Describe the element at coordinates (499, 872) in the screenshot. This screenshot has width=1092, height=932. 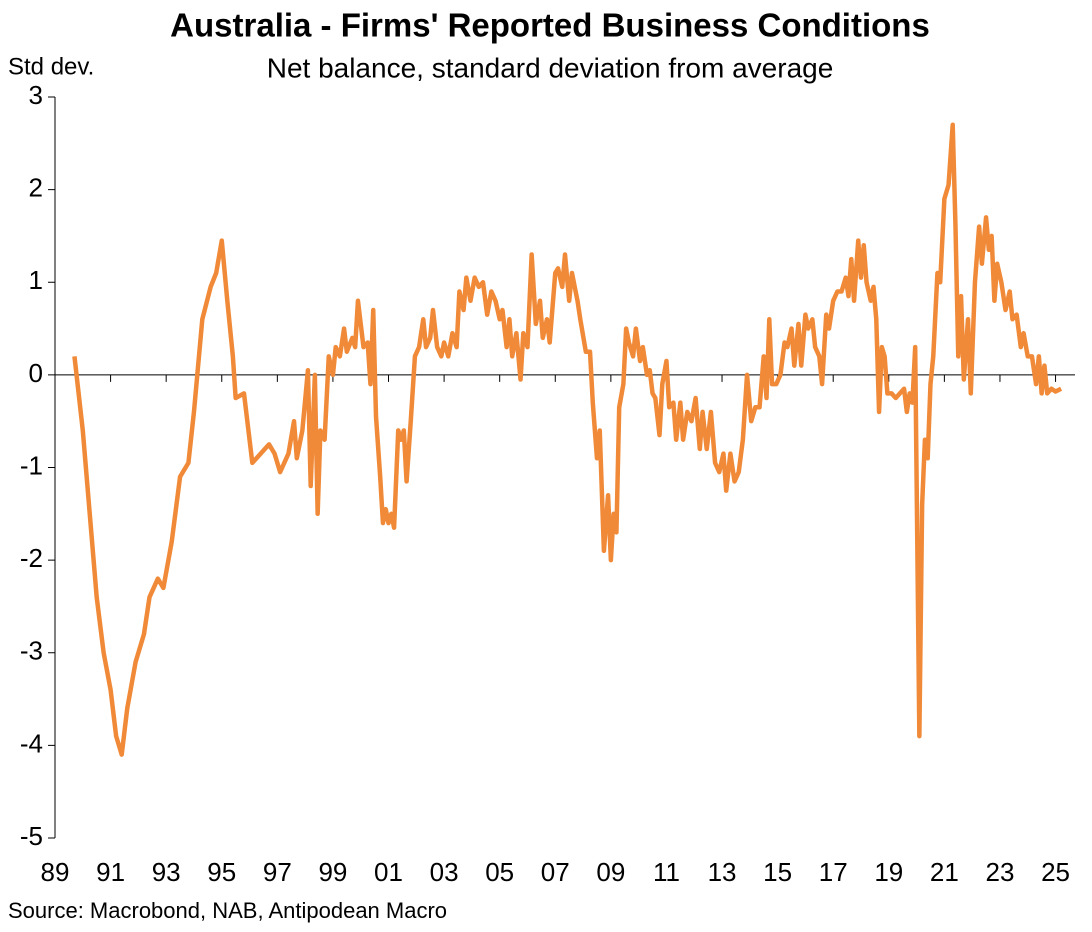
I see `x-tick-label: 05` at that location.